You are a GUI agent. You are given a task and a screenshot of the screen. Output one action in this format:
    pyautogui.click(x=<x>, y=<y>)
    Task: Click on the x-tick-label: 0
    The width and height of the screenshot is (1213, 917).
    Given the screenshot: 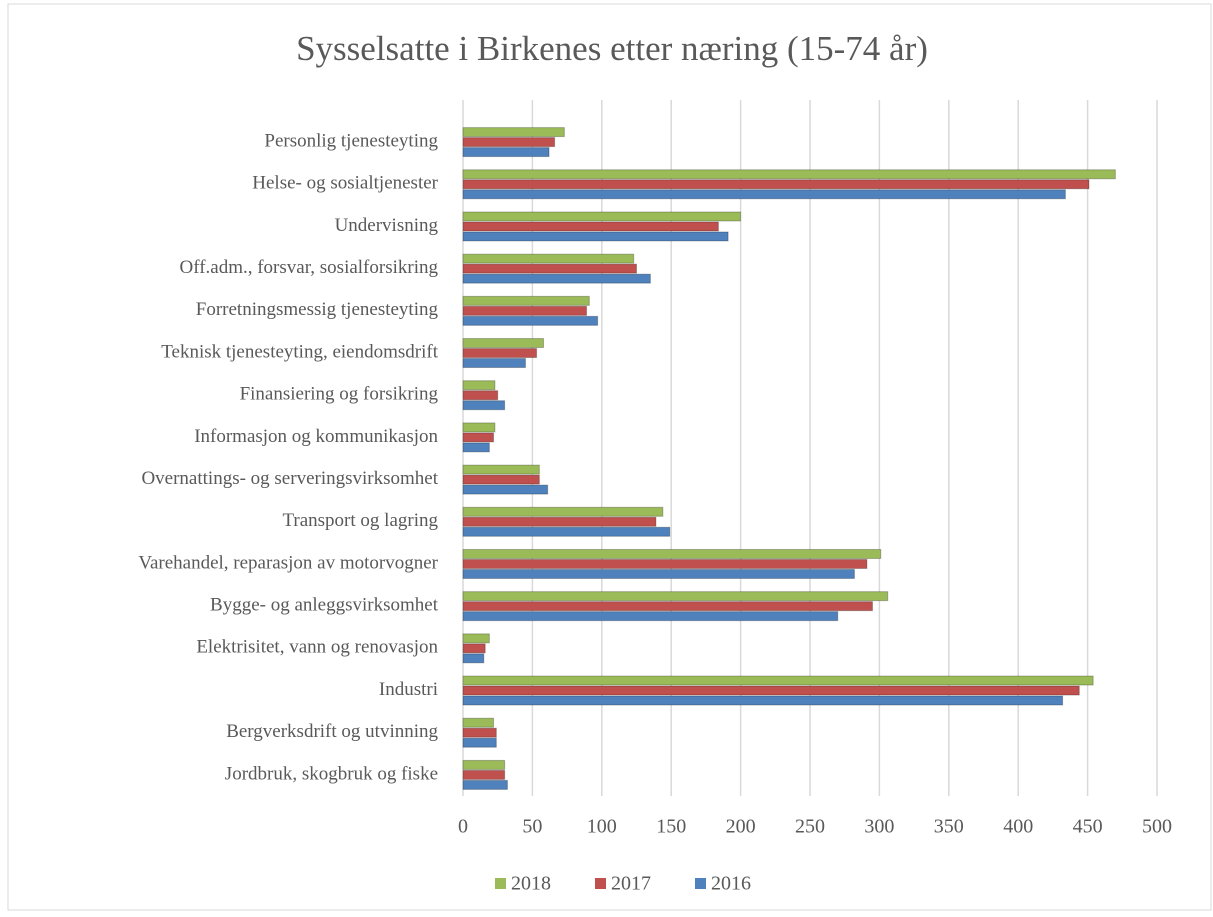 What is the action you would take?
    pyautogui.click(x=463, y=827)
    